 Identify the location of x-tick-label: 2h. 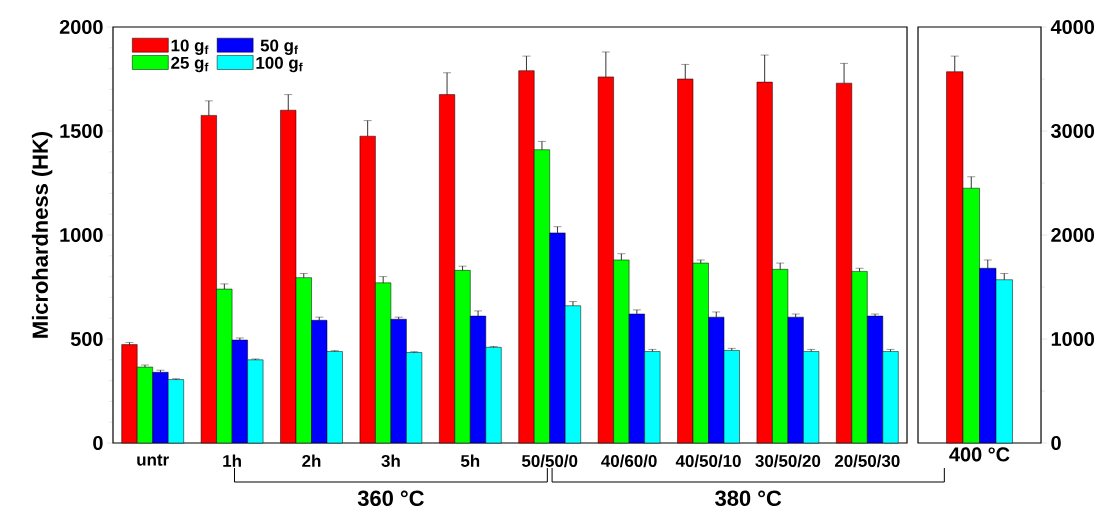
(311, 460).